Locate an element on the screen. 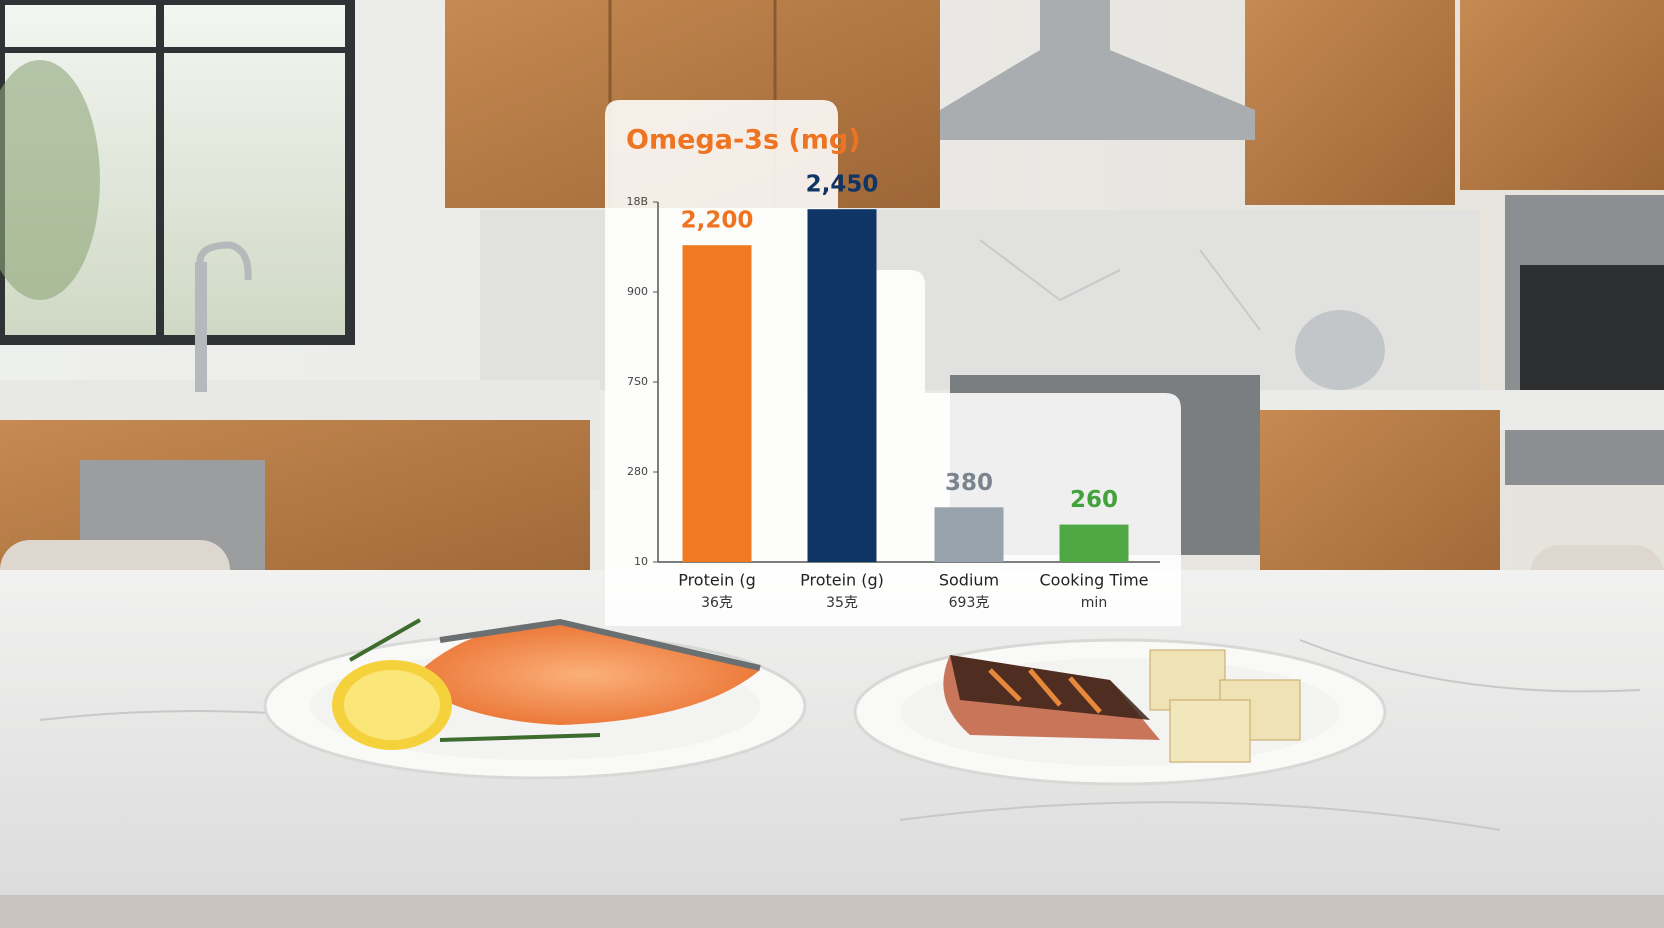 The height and width of the screenshot is (928, 1664). x-tick-sublabel: 35克 is located at coordinates (842, 603).